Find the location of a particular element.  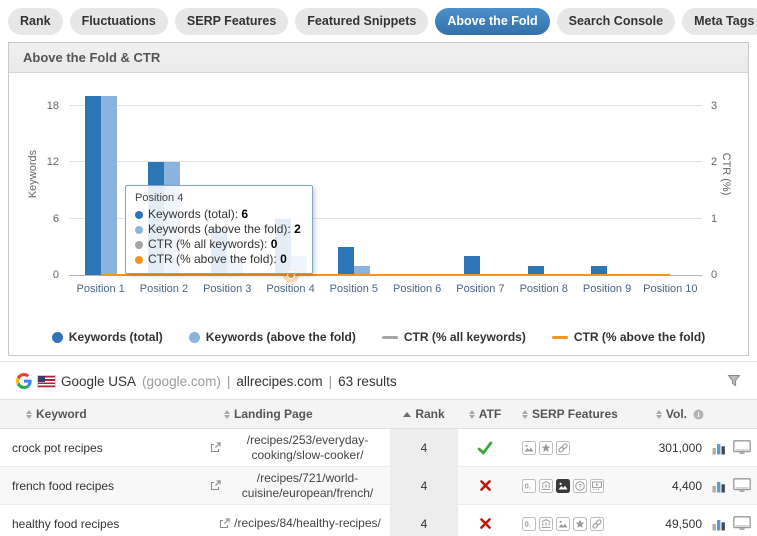

legend-item-ctr-all-keywords: CTR (% all keywords) is located at coordinates (453, 337).